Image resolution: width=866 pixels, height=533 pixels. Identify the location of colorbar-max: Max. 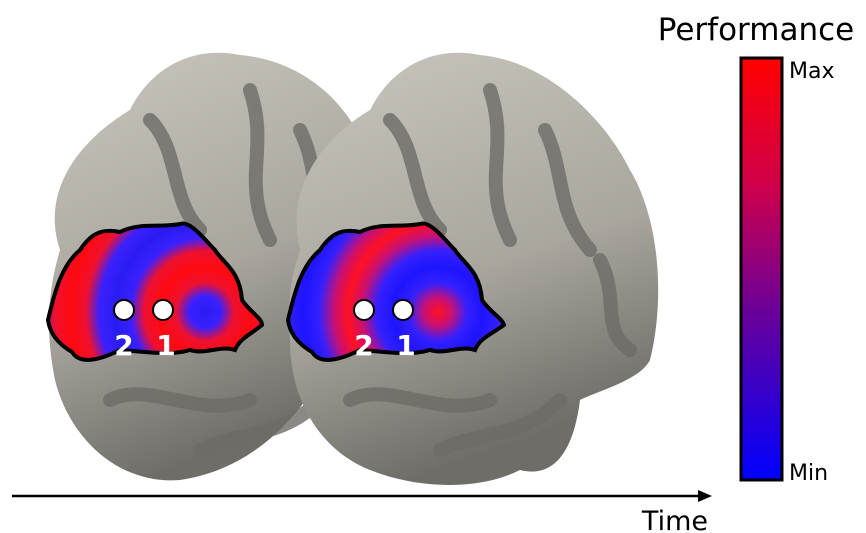
(811, 71).